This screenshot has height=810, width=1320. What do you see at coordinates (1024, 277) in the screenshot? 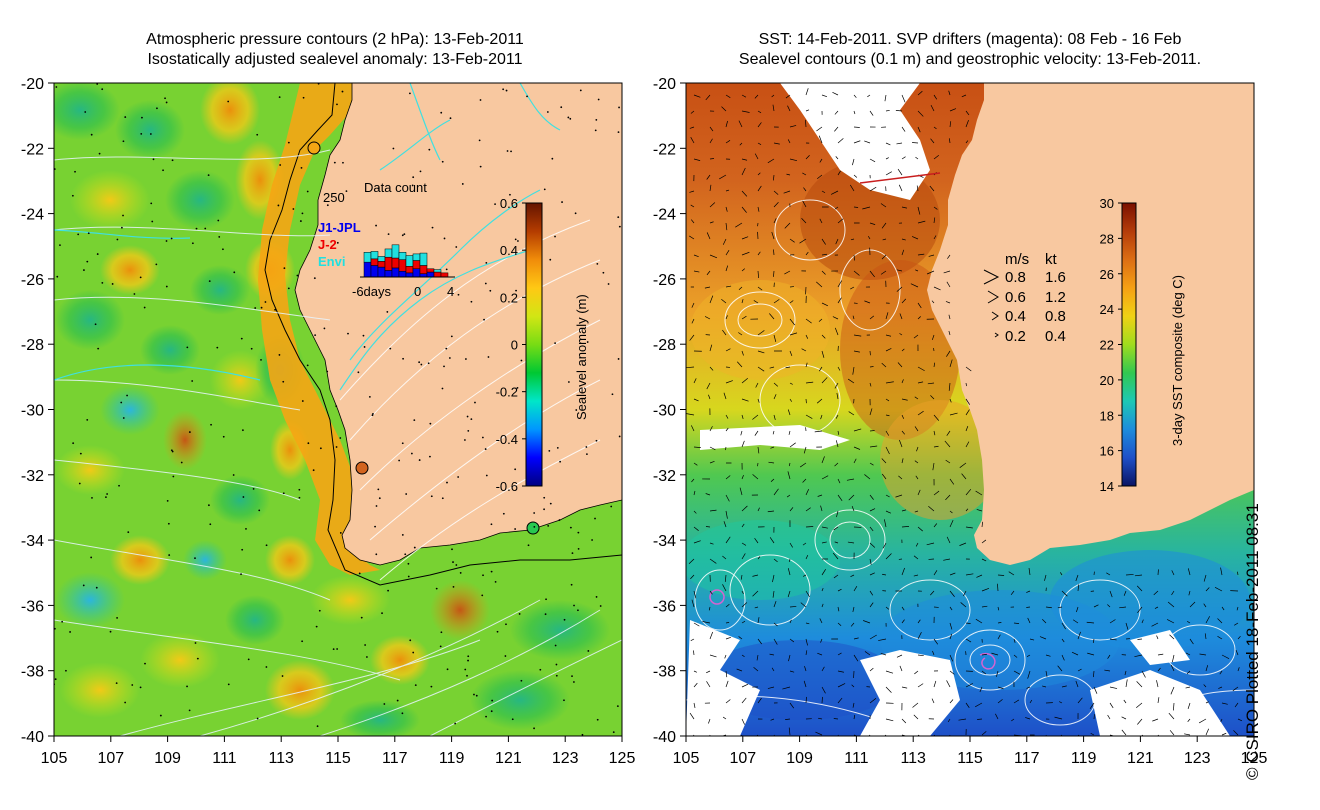
I see `velocity-legend-row: 0.8 1.6` at bounding box center [1024, 277].